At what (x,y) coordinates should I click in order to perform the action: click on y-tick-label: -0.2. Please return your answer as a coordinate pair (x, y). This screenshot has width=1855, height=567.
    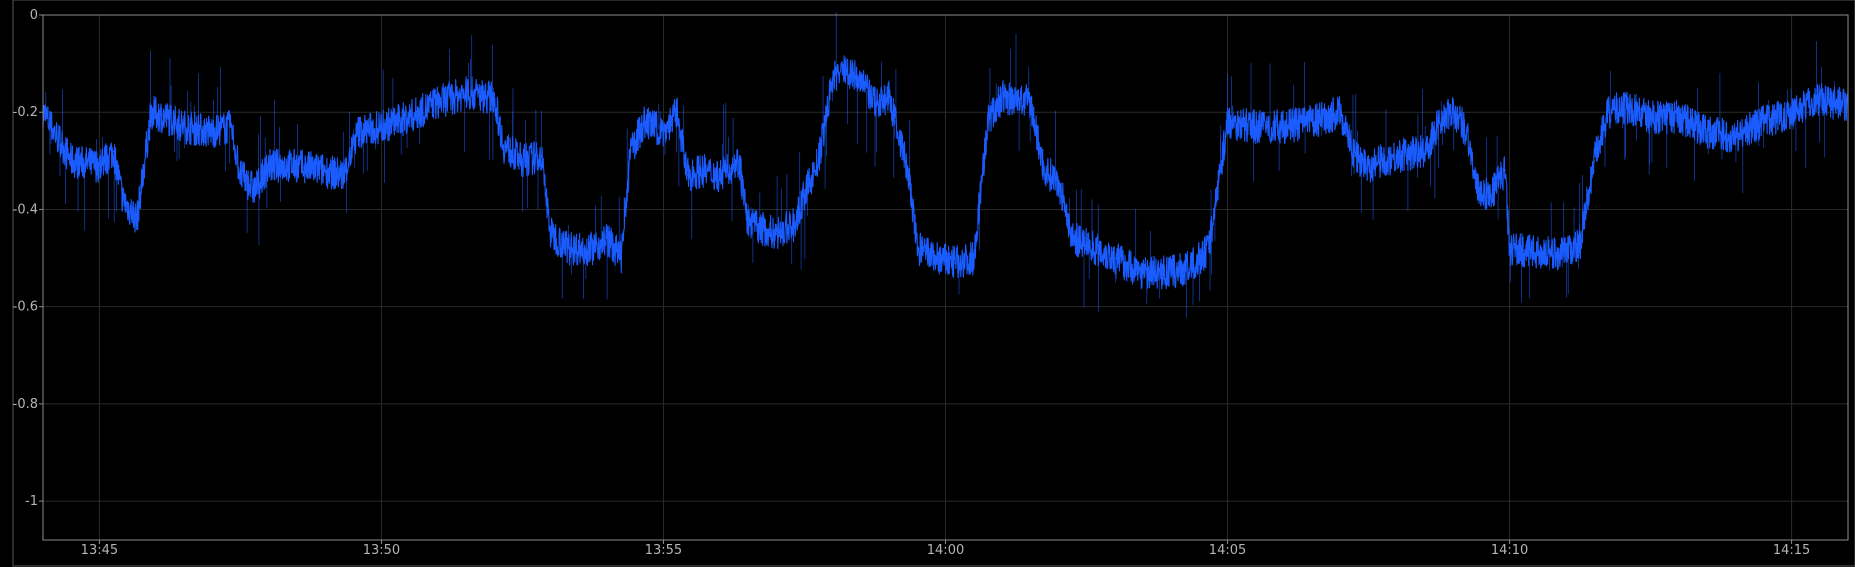
    Looking at the image, I should click on (25, 112).